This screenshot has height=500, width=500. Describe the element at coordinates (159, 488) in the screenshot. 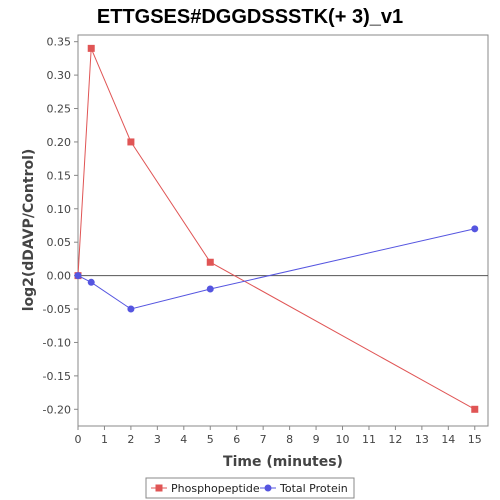

I see `legend-marker-phosphopeptide` at that location.